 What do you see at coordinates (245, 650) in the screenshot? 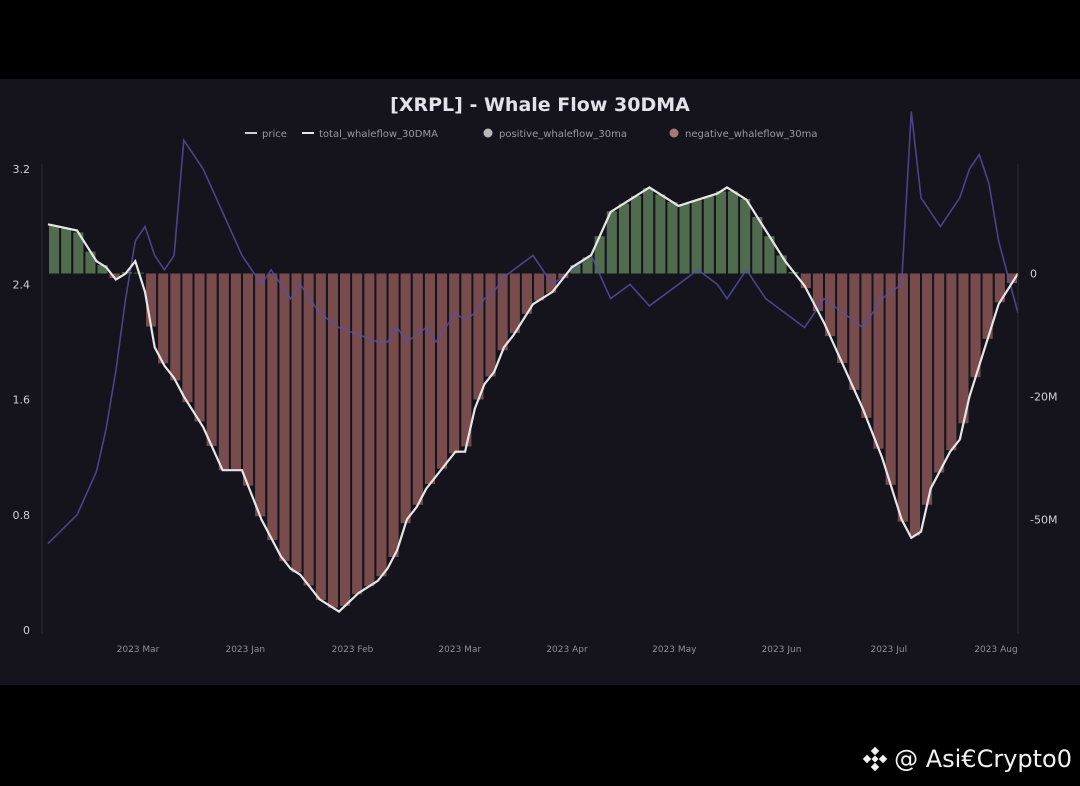
I see `x-tick-label: 2023 Jan` at bounding box center [245, 650].